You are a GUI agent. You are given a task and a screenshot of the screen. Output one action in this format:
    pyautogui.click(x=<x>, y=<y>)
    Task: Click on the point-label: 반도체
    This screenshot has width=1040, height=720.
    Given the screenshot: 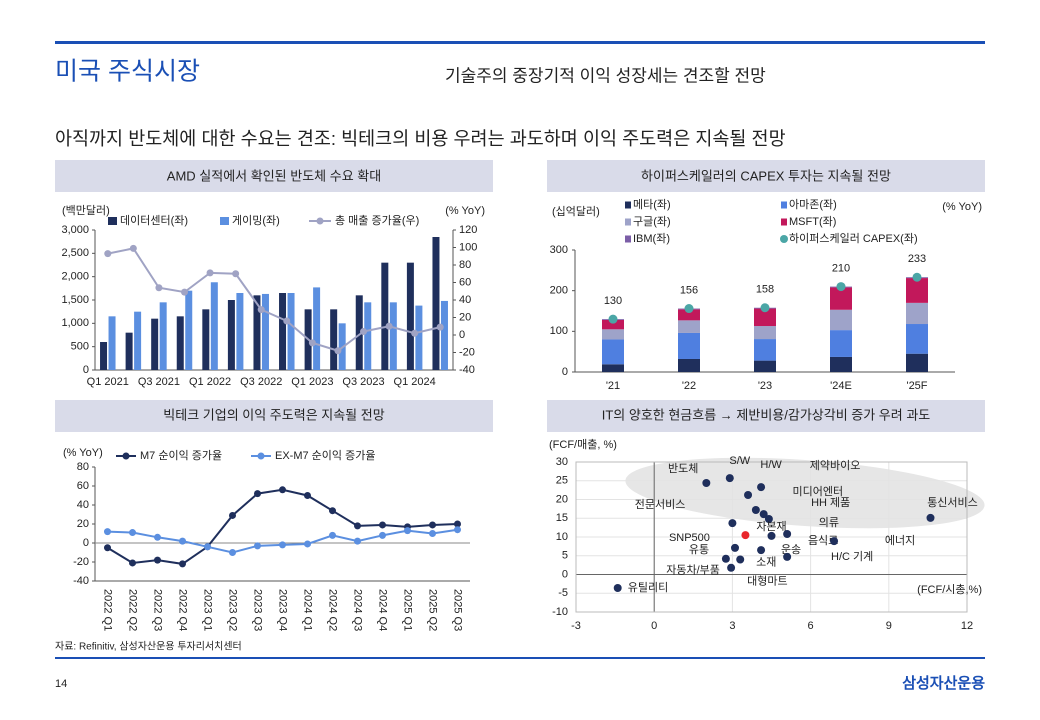 What is the action you would take?
    pyautogui.click(x=683, y=468)
    